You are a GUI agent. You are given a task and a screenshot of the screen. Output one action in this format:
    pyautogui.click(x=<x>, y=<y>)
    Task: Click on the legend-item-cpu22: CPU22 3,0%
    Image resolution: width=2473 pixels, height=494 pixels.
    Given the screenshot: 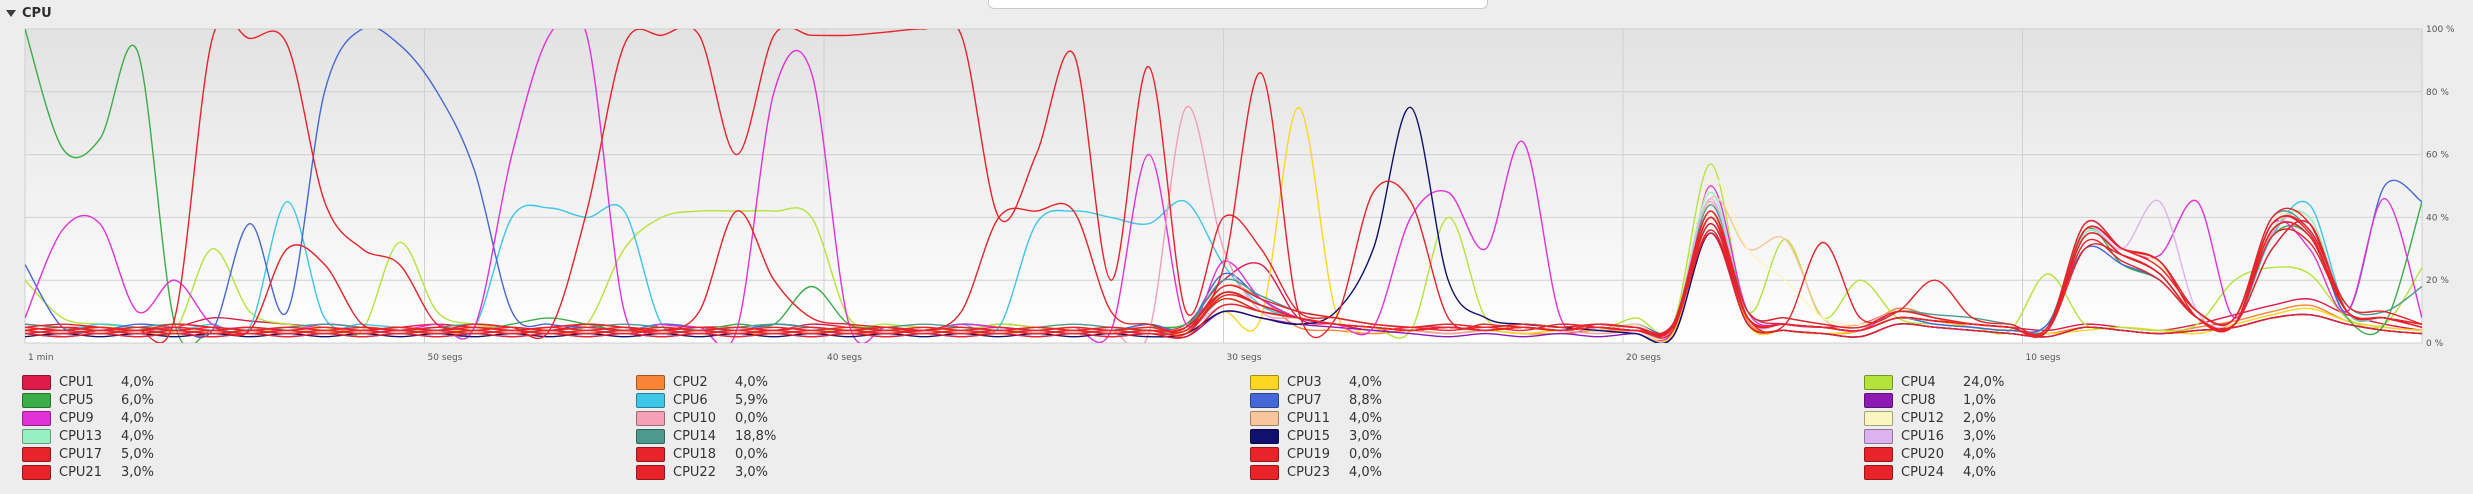 What is the action you would take?
    pyautogui.click(x=702, y=472)
    